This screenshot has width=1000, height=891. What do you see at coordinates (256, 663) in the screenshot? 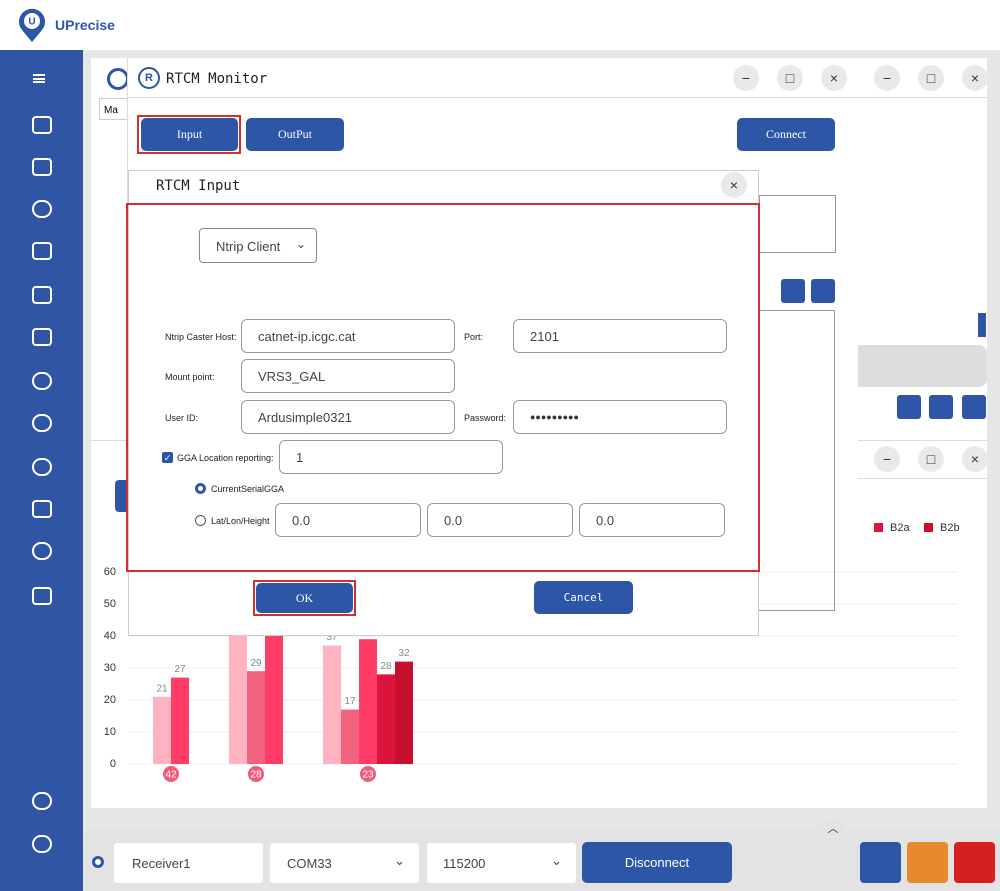
I see `value-label: 29` at bounding box center [256, 663].